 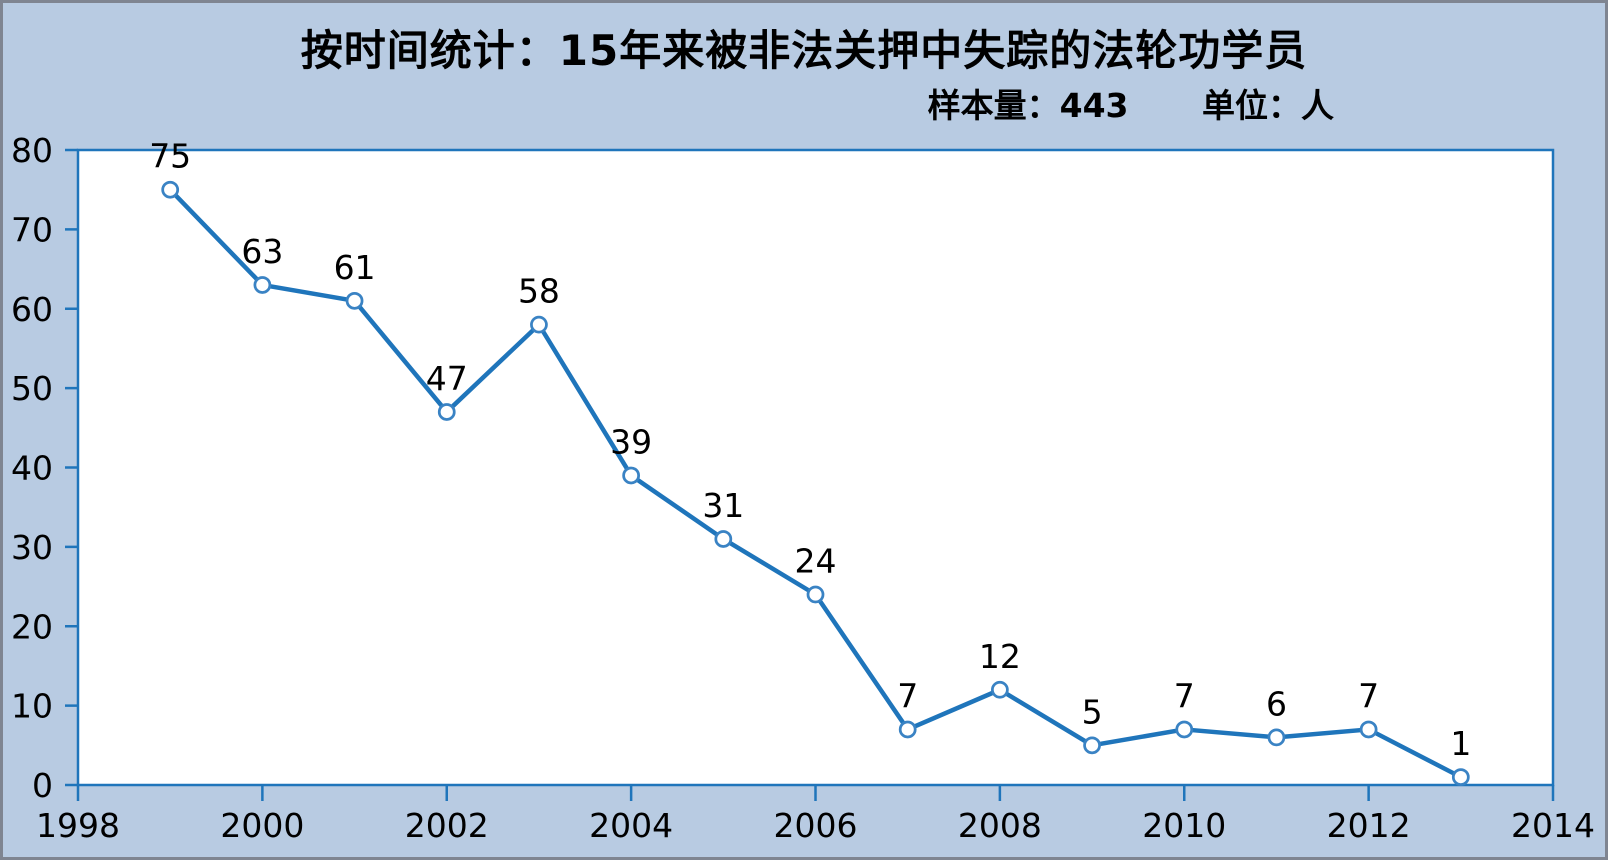 What do you see at coordinates (447, 378) in the screenshot?
I see `data-point-label: 47` at bounding box center [447, 378].